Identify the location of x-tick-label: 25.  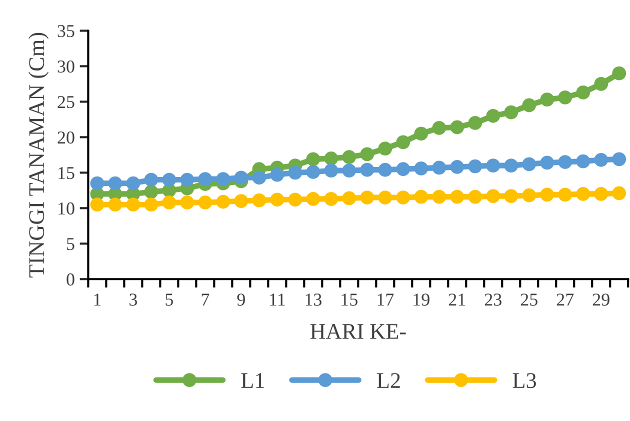
(529, 300).